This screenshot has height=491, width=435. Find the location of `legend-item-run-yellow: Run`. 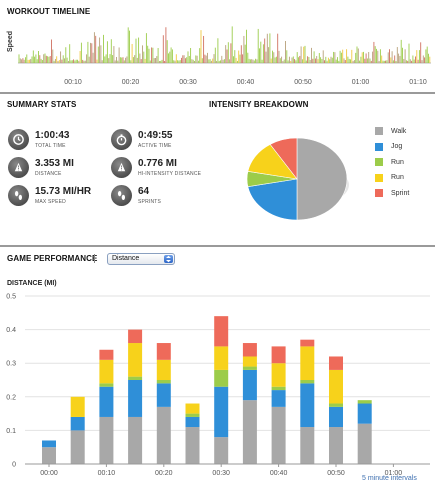

legend-item-run-yellow: Run is located at coordinates (392, 177).